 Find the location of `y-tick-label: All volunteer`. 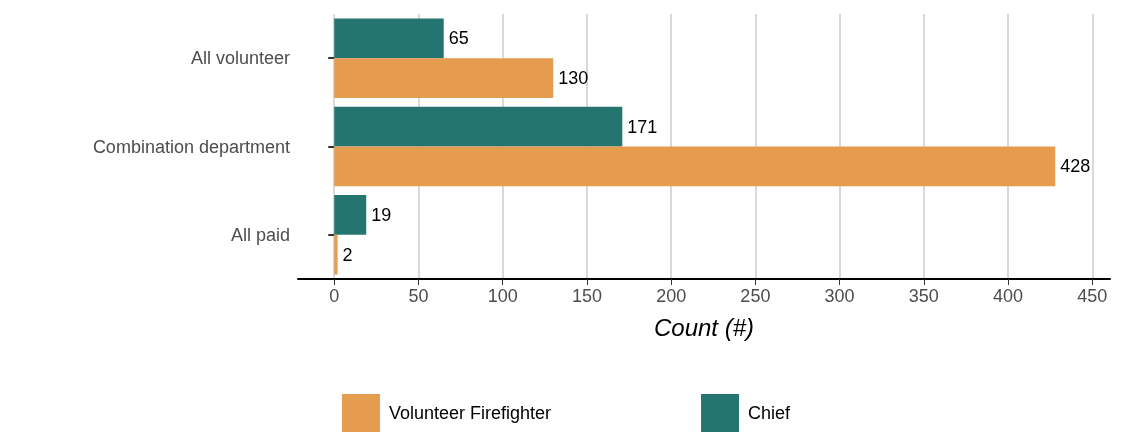

y-tick-label: All volunteer is located at coordinates (240, 58).